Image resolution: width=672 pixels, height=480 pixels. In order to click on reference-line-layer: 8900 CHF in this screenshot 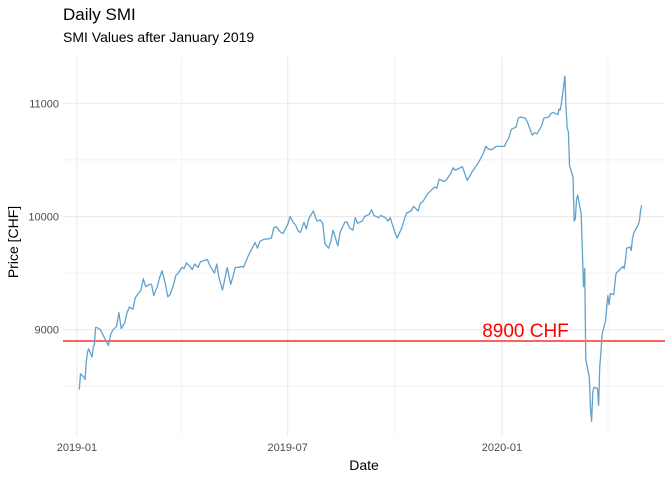, I will do `click(364, 331)`.